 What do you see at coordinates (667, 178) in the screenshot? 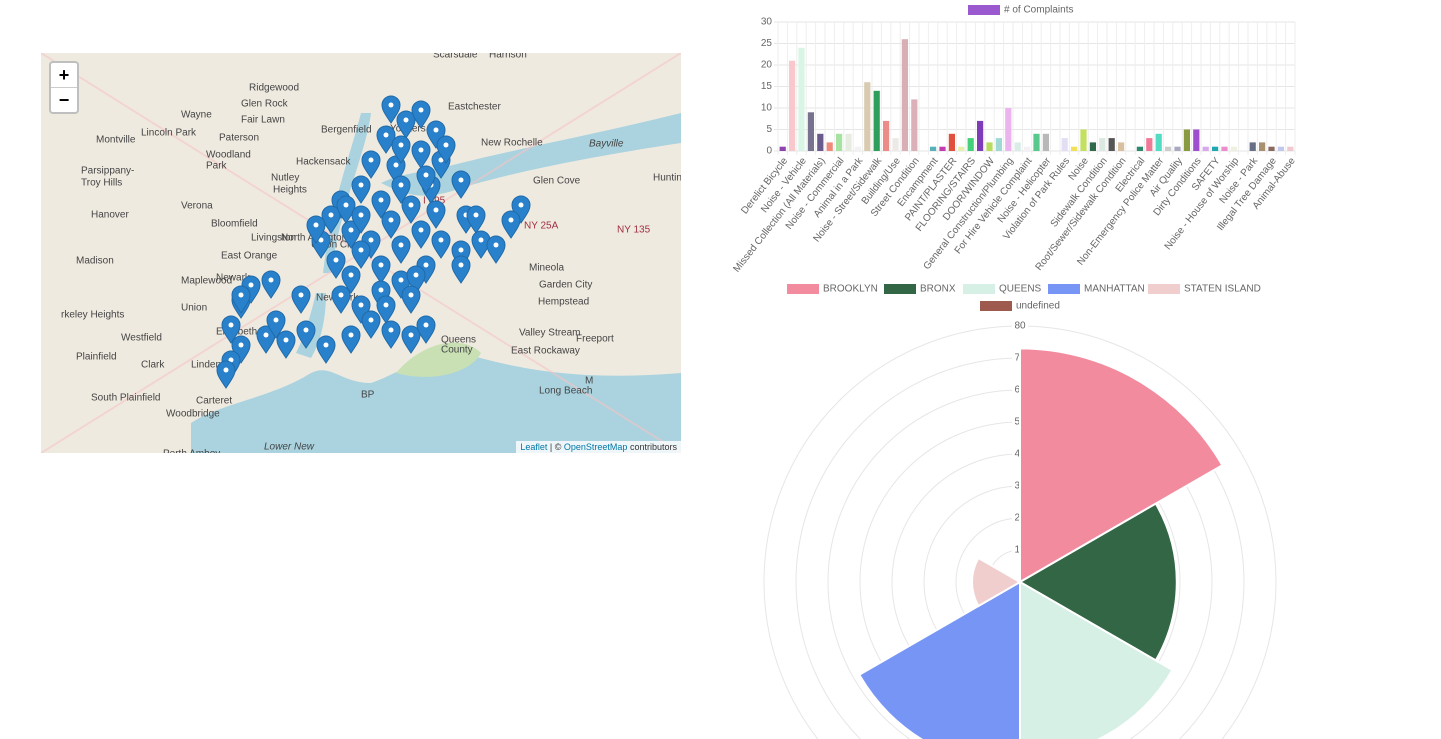
I see `place-label: Huntington` at bounding box center [667, 178].